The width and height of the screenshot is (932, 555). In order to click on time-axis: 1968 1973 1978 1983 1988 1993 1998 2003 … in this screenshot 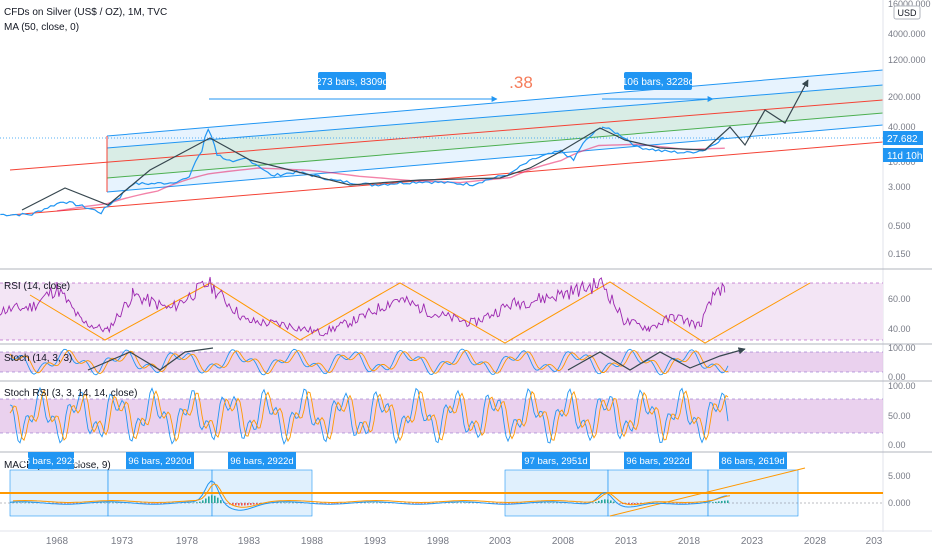, I will do `click(466, 539)`.